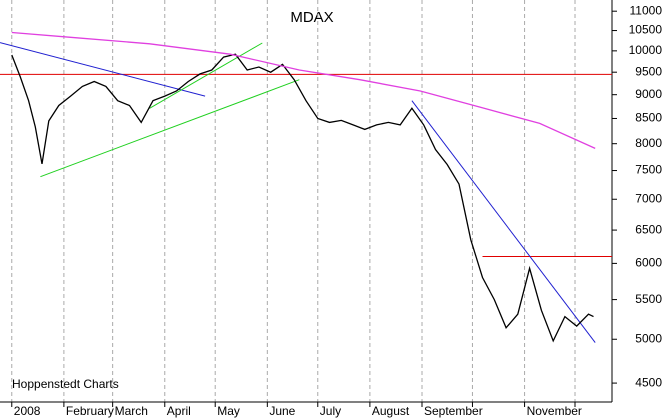 The height and width of the screenshot is (420, 669). I want to click on x-tick-label: September, so click(453, 411).